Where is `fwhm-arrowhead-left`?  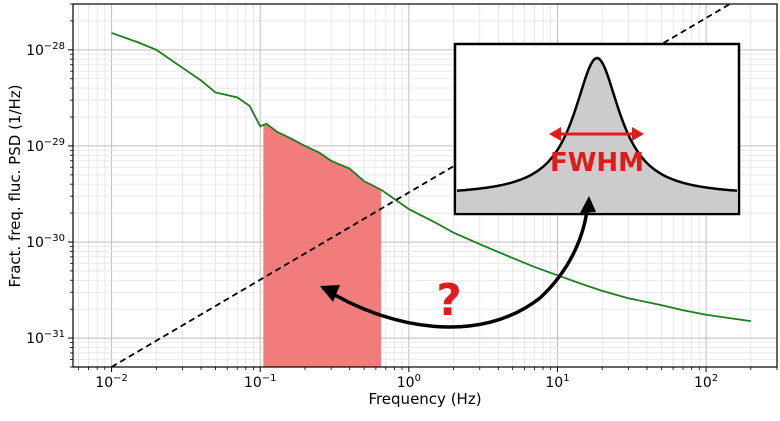 fwhm-arrowhead-left is located at coordinates (555, 134).